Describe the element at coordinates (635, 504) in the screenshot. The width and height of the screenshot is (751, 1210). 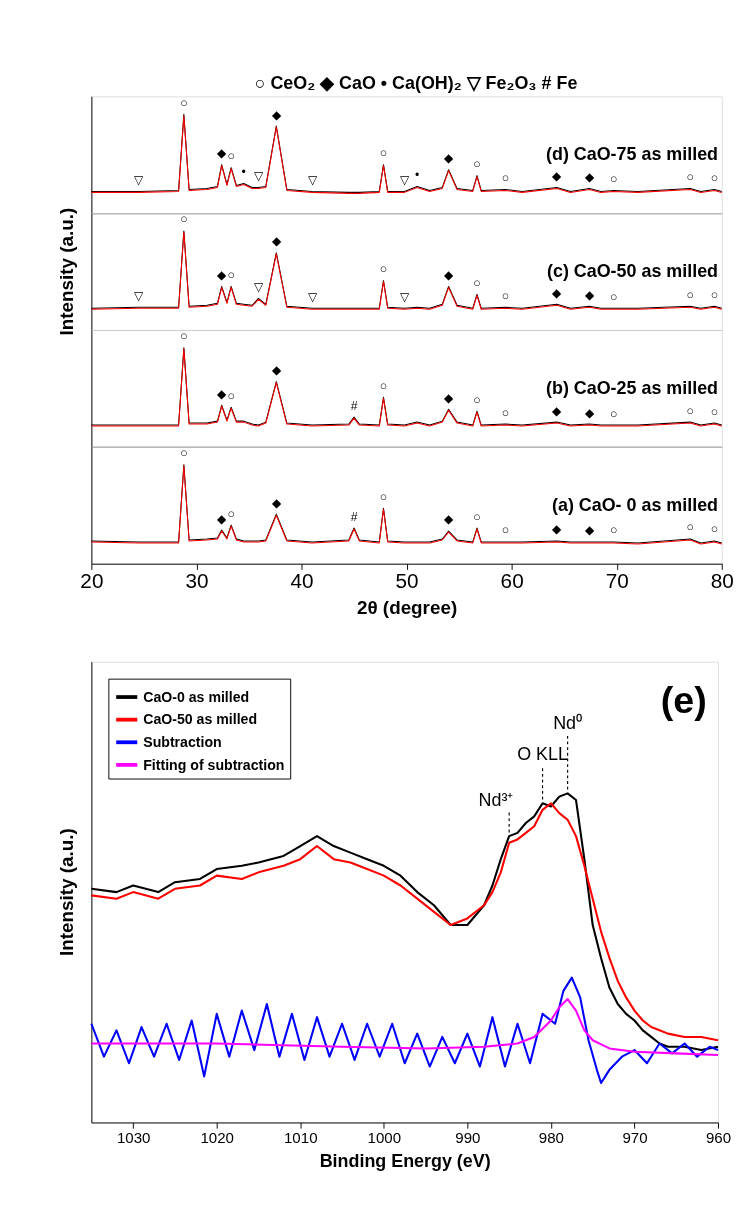
I see `text: (a) CaO- 0 as milled` at that location.